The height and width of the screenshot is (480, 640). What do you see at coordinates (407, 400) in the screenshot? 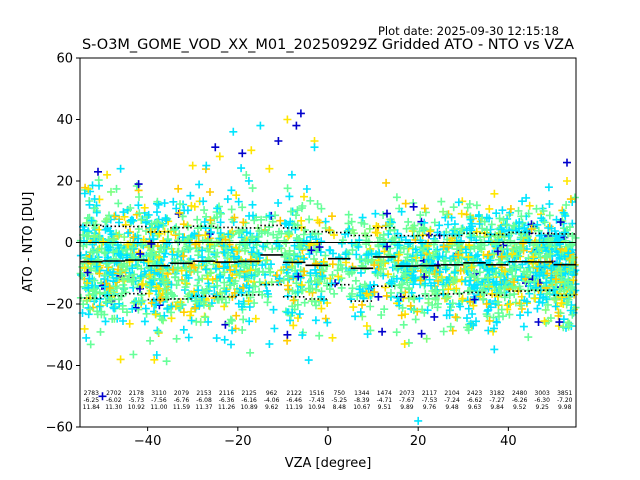
I see `bin-mean: -7.67` at bounding box center [407, 400].